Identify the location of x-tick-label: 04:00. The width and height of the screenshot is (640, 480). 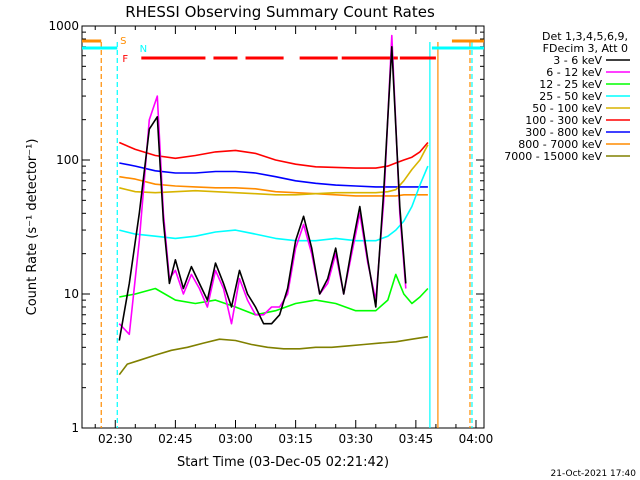
(476, 439).